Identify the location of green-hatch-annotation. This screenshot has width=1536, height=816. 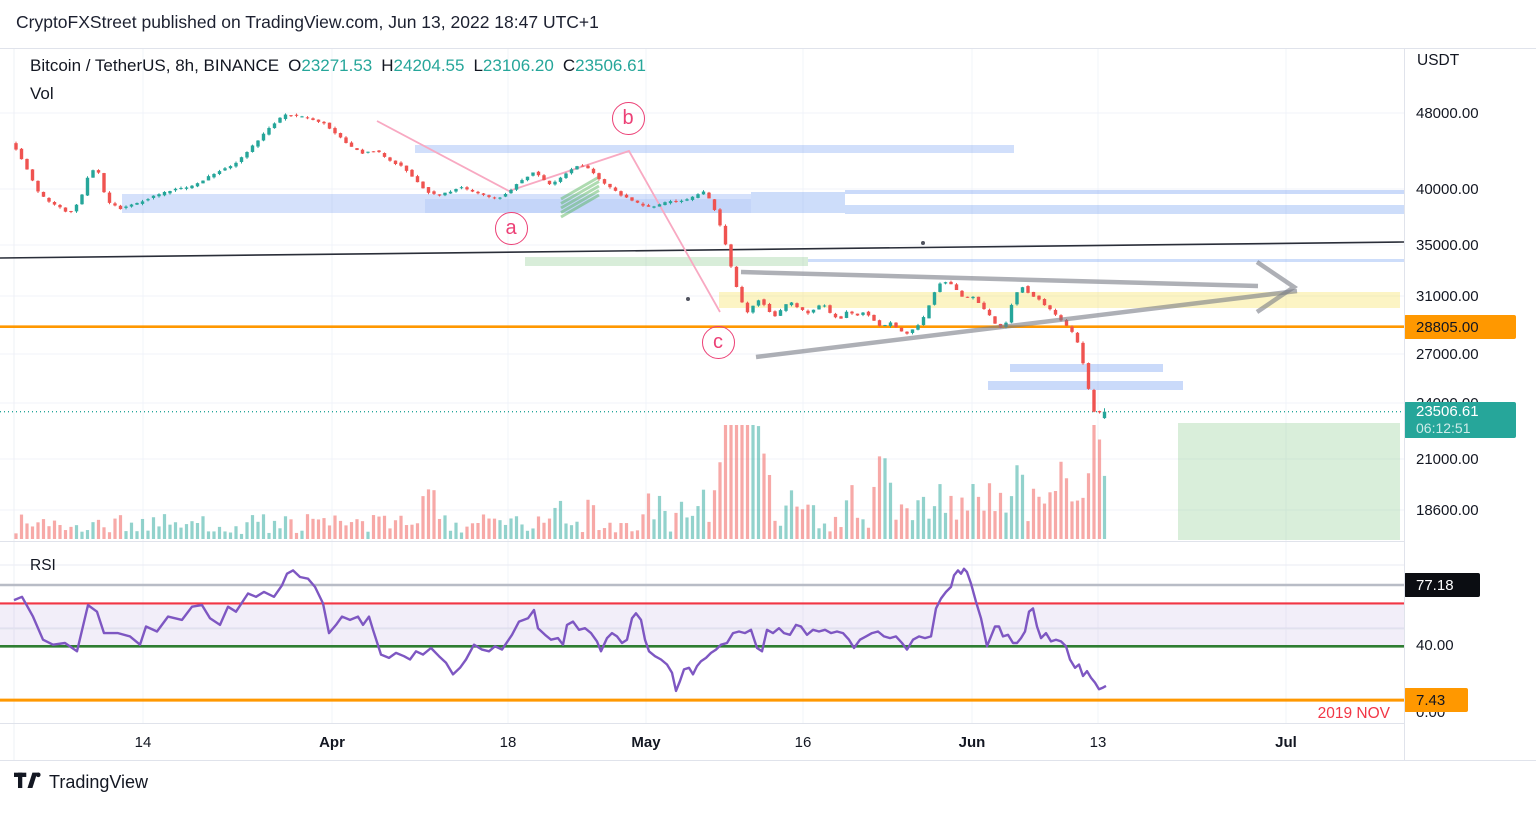
(580, 197).